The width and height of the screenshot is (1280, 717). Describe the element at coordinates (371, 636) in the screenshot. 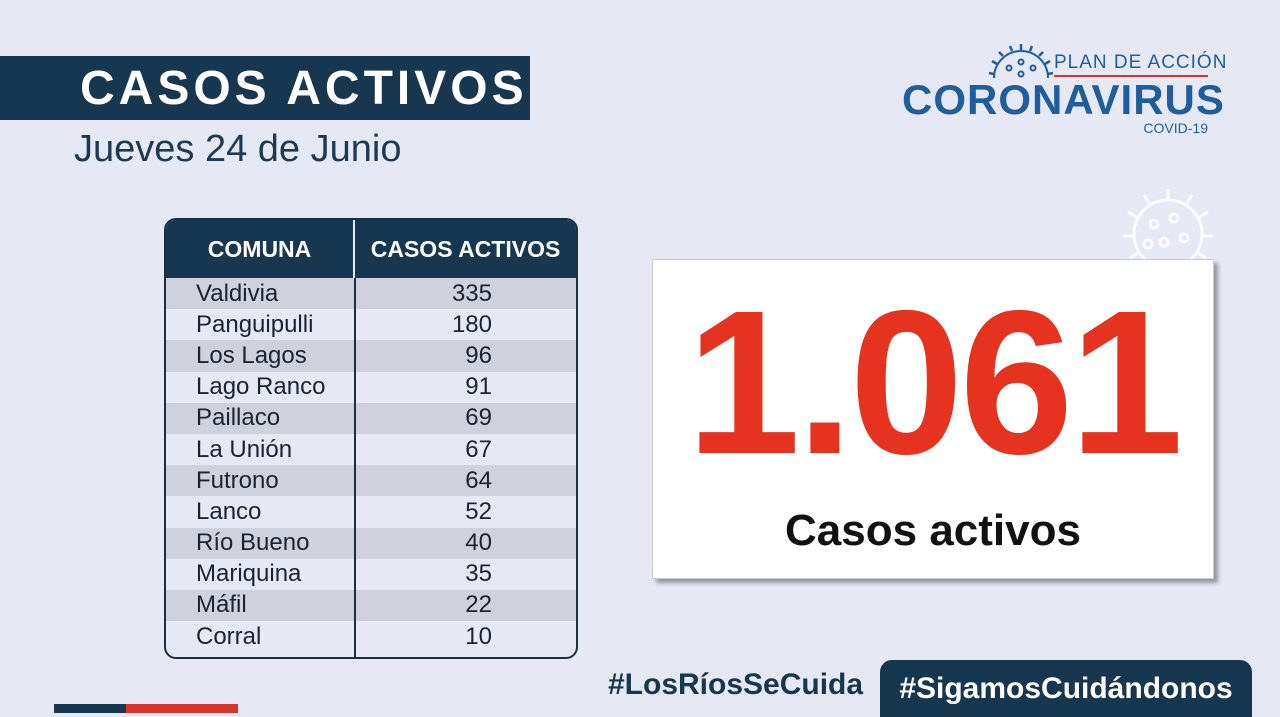

I see `table-row: Corral 10` at that location.